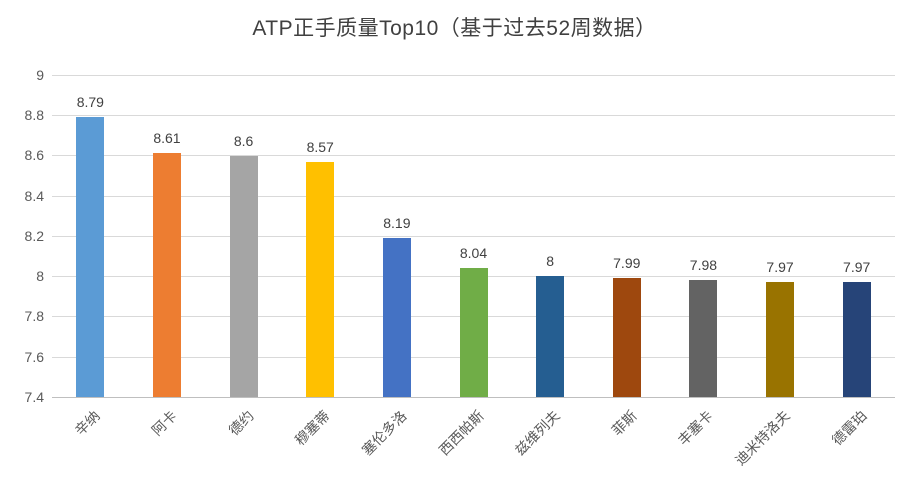 The image size is (909, 492). I want to click on bar-value-label: 8.19, so click(397, 223).